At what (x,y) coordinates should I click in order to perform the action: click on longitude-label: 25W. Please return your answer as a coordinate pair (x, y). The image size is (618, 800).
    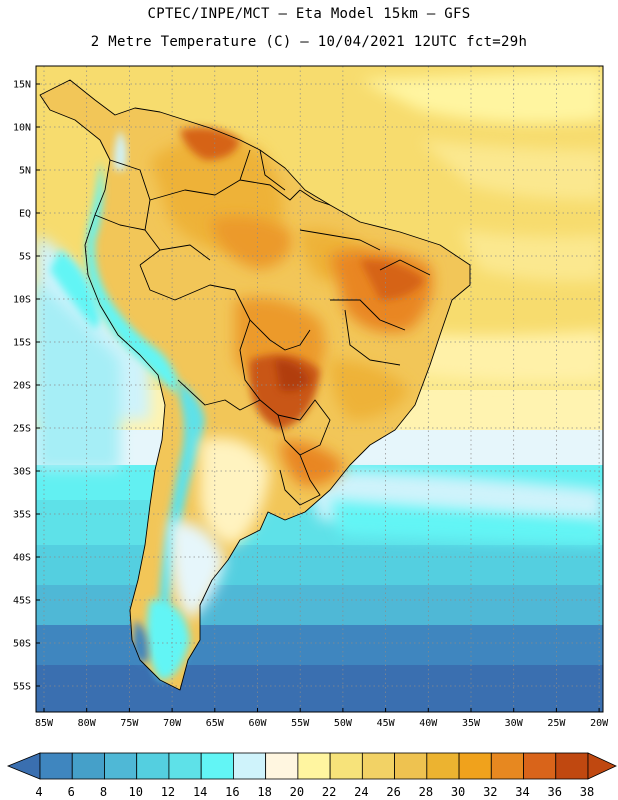
    Looking at the image, I should click on (556, 723).